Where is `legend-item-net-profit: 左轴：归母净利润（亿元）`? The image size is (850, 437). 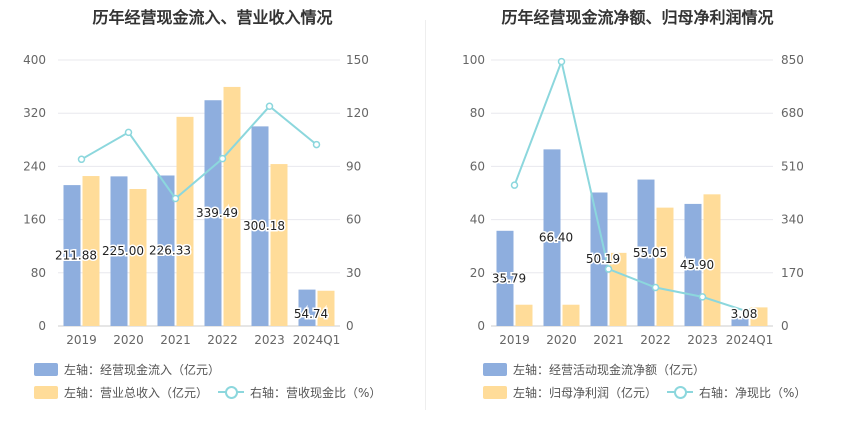
legend-item-net-profit: 左轴：归母净利润（亿元） is located at coordinates (570, 392).